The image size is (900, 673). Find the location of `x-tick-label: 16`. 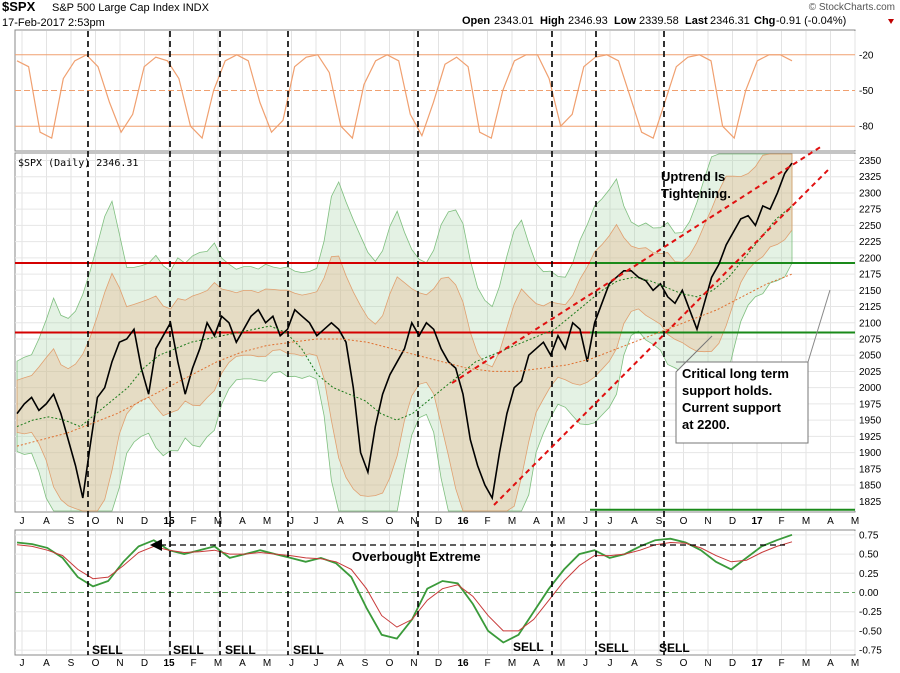

x-tick-label: 16 is located at coordinates (463, 663).